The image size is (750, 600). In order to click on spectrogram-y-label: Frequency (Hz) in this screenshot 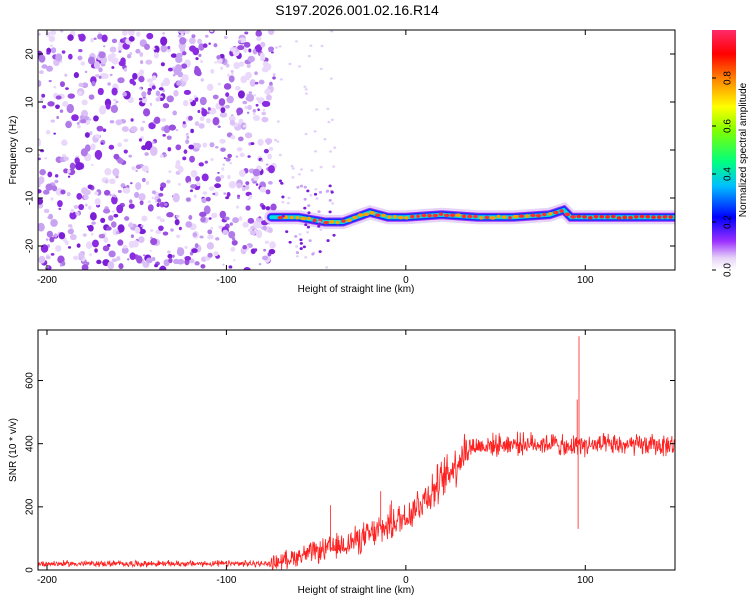, I will do `click(13, 150)`.